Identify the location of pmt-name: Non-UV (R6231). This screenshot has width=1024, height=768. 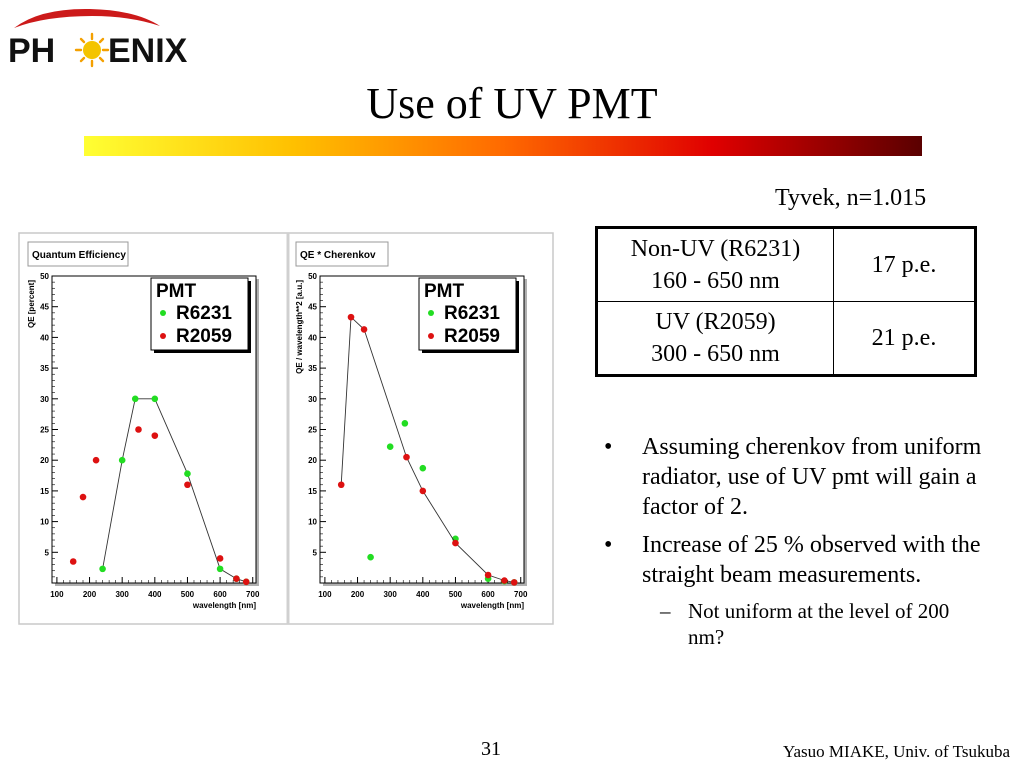
(715, 249).